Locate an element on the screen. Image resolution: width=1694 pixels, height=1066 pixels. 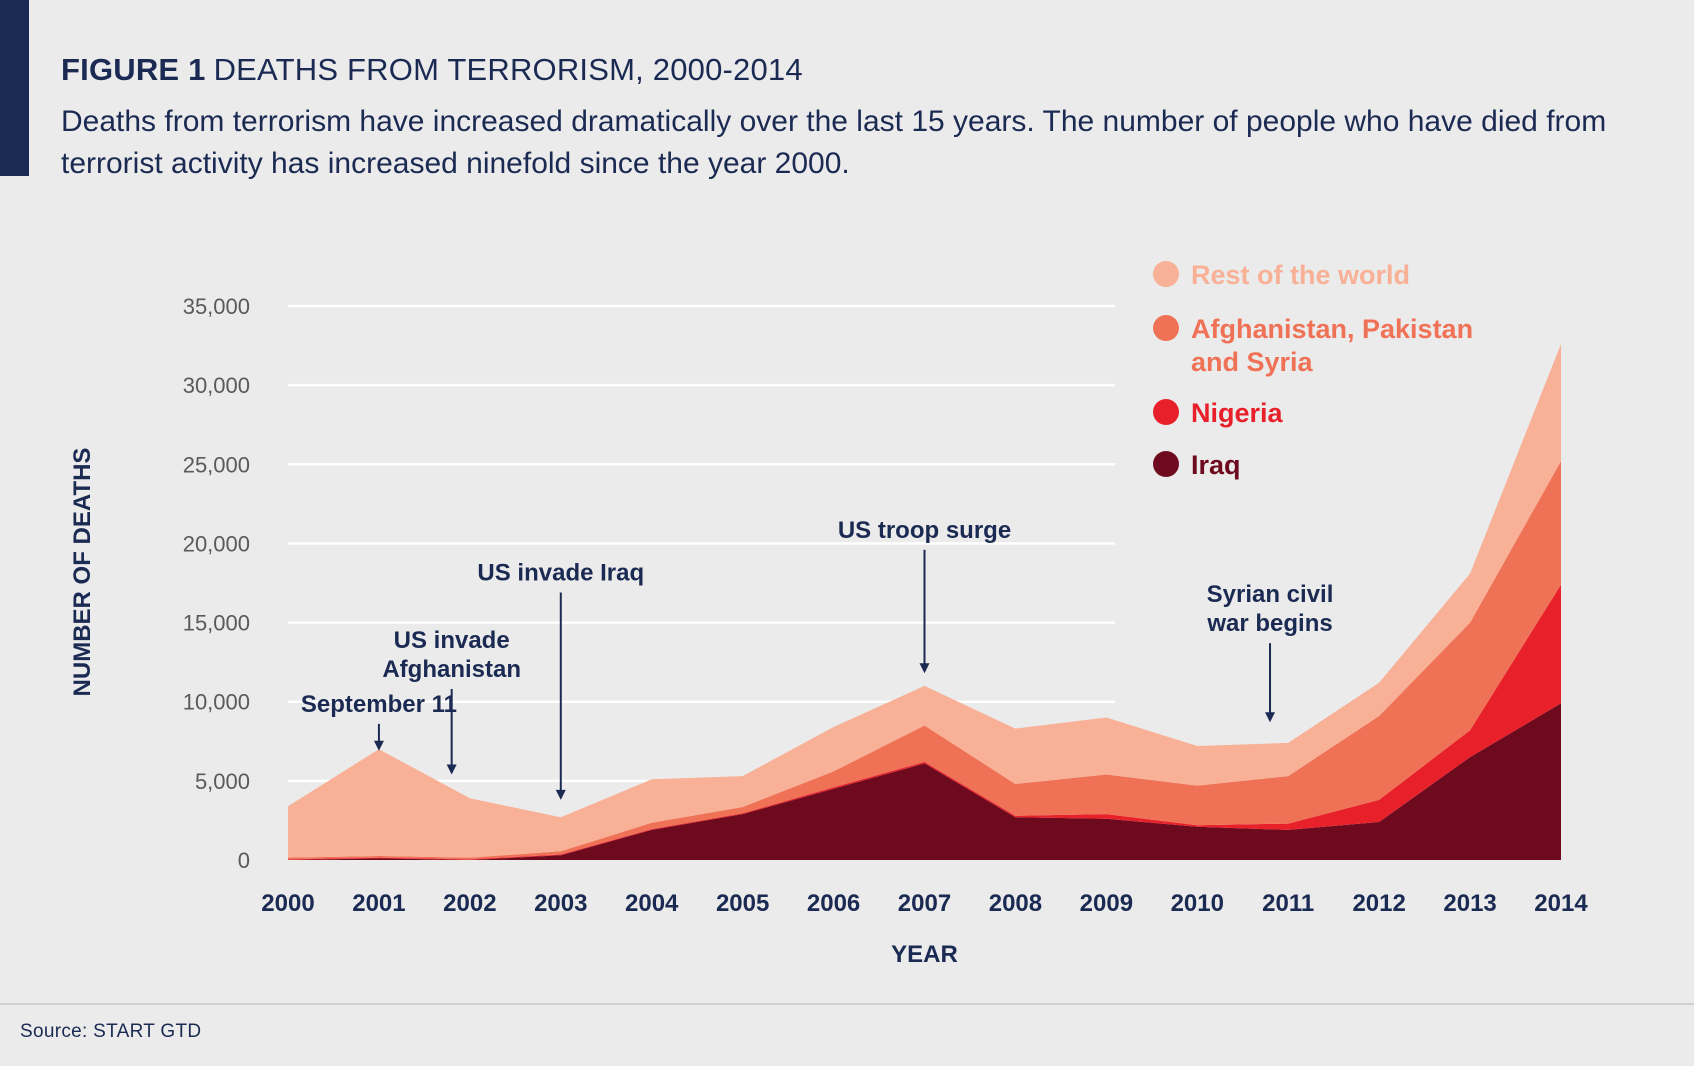
legend-label: Afghanistan, Pakistan is located at coordinates (1332, 329).